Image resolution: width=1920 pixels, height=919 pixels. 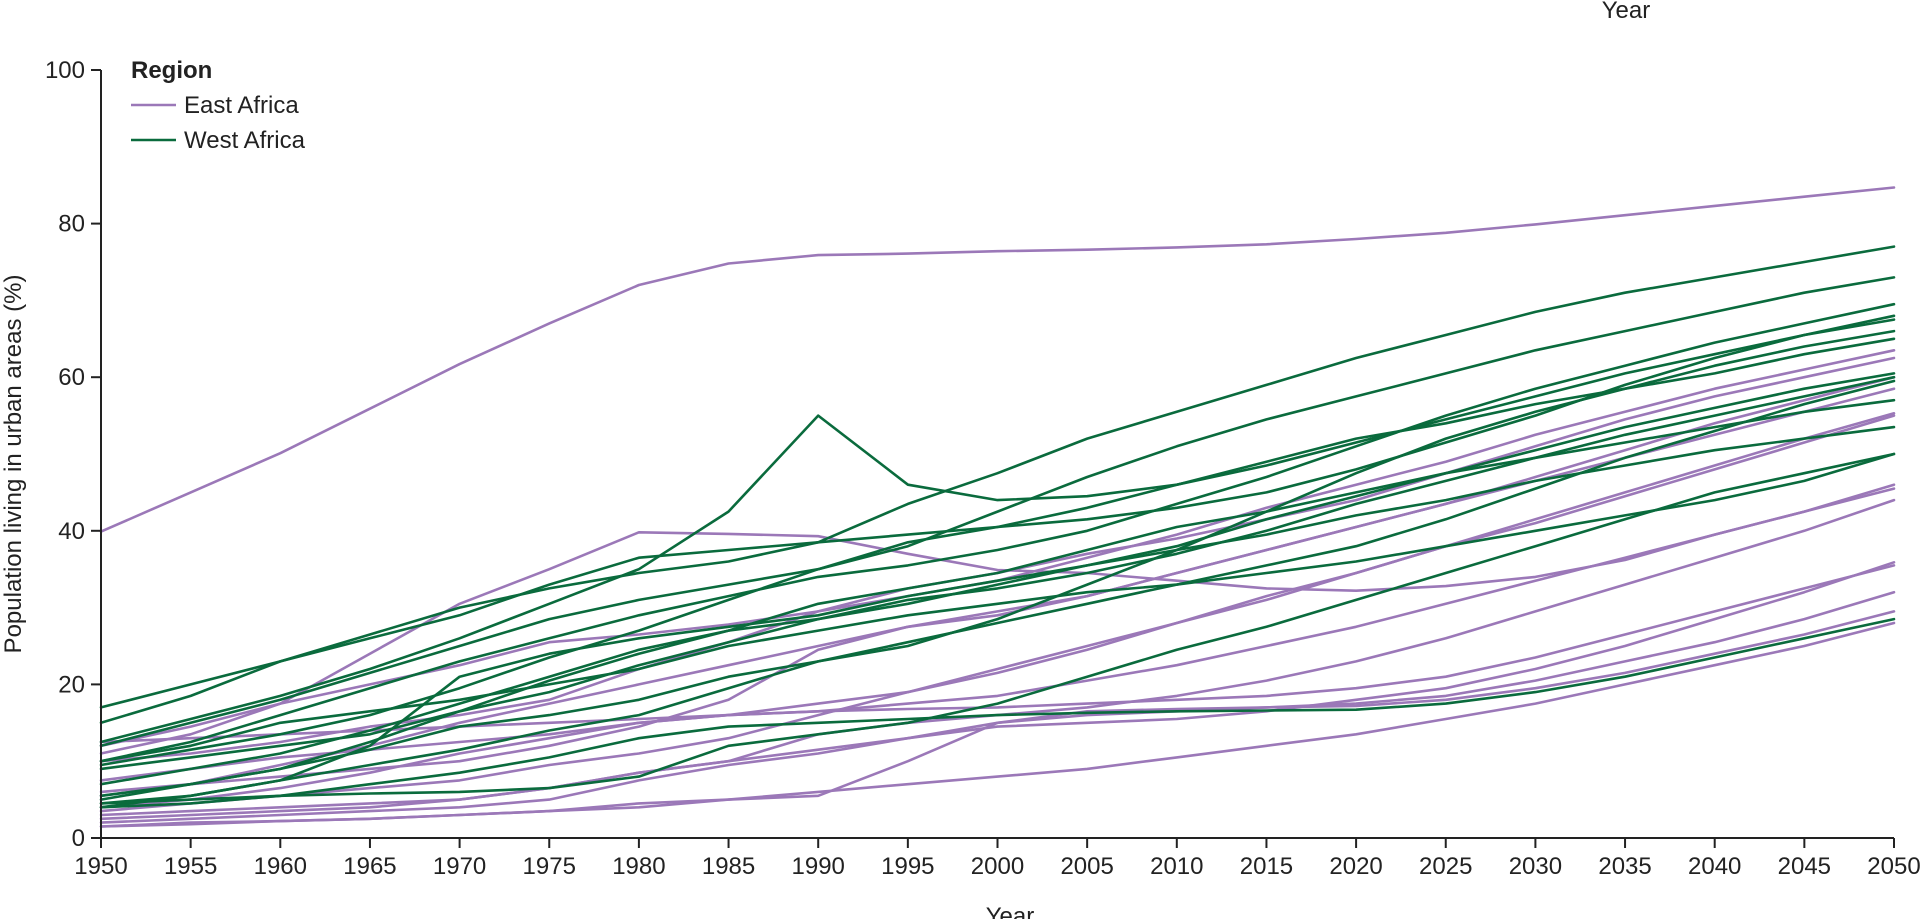 What do you see at coordinates (280, 866) in the screenshot?
I see `x-tick-label: 1960` at bounding box center [280, 866].